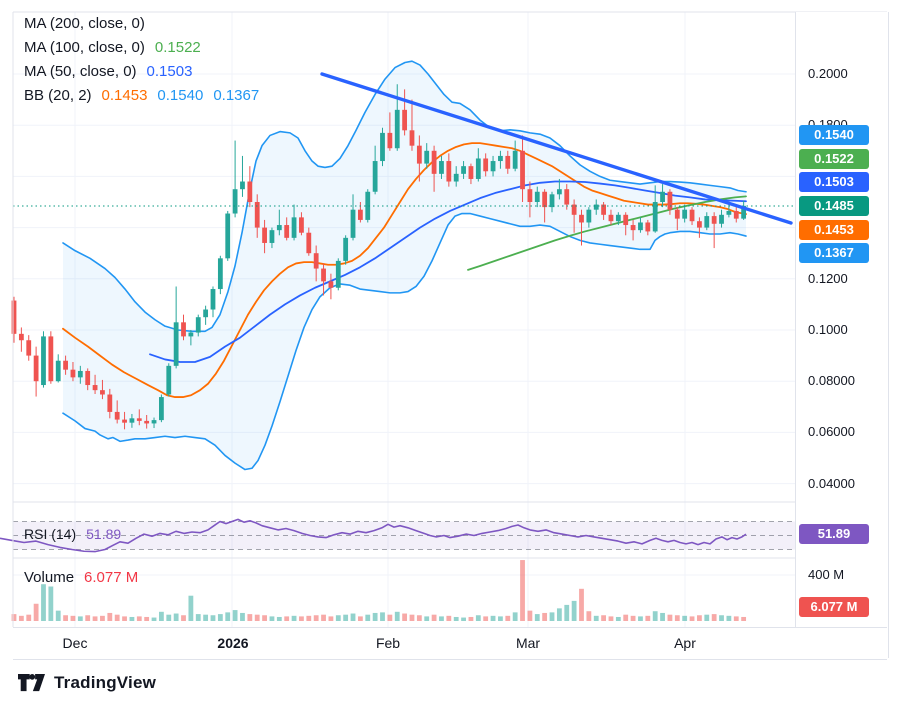 The height and width of the screenshot is (707, 909). Describe the element at coordinates (141, 96) in the screenshot. I see `legend-bb: BB (20, 2) 0.1453 0.1540 0.1367` at that location.